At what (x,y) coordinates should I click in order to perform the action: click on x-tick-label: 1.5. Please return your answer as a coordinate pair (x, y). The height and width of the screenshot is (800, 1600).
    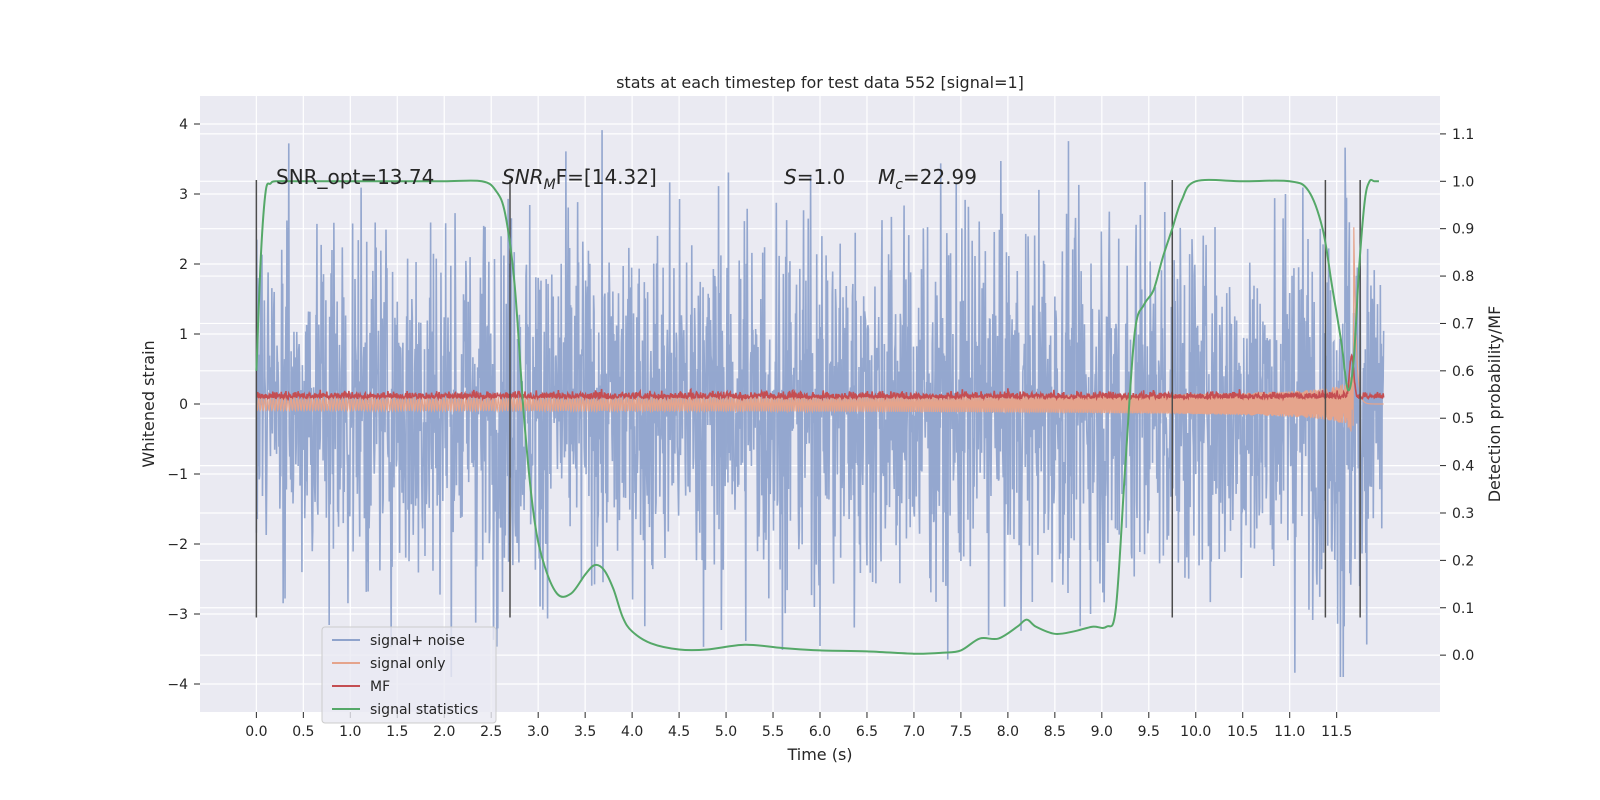
    Looking at the image, I should click on (397, 732).